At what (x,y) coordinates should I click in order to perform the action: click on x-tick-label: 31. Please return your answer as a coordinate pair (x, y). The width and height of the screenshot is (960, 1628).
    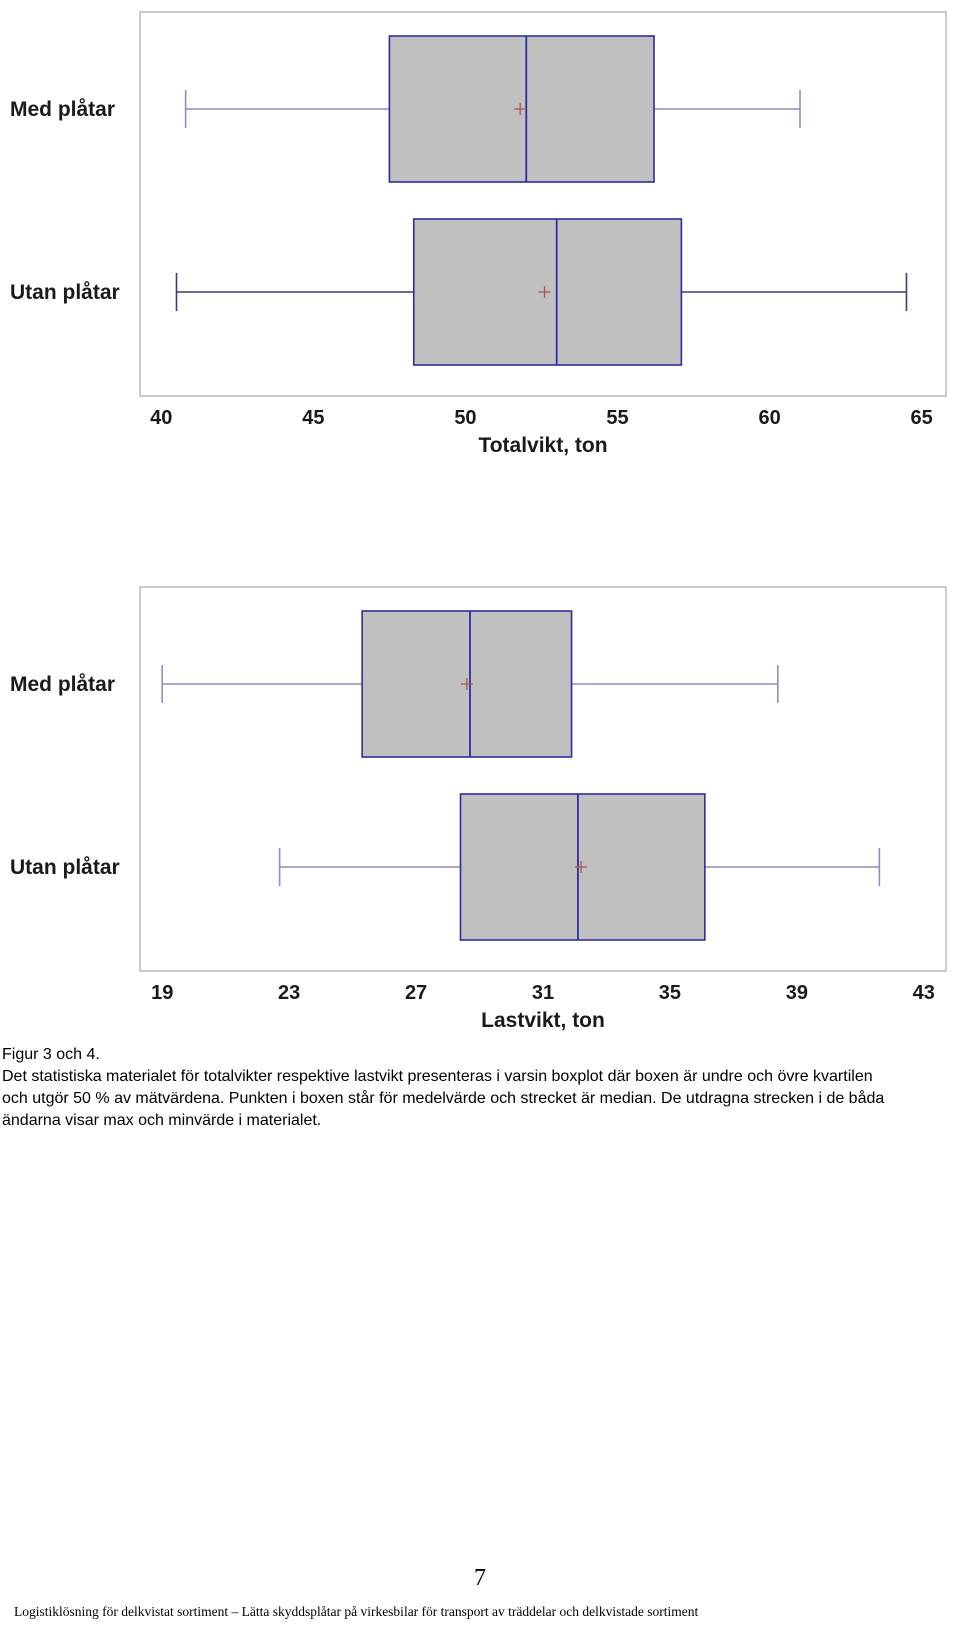
    Looking at the image, I should click on (543, 993).